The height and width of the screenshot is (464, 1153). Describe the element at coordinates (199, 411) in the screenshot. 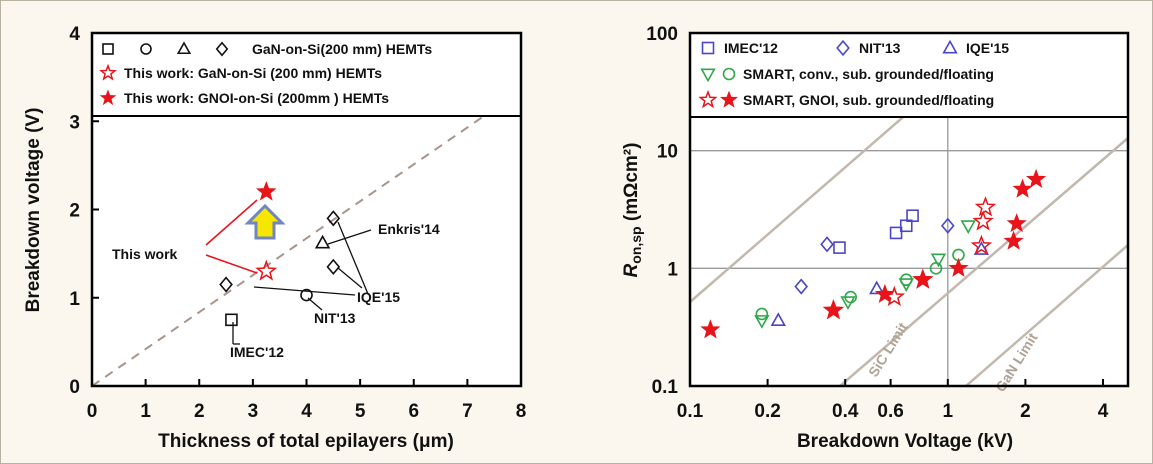

I see `left-x-tick-label: 2` at that location.